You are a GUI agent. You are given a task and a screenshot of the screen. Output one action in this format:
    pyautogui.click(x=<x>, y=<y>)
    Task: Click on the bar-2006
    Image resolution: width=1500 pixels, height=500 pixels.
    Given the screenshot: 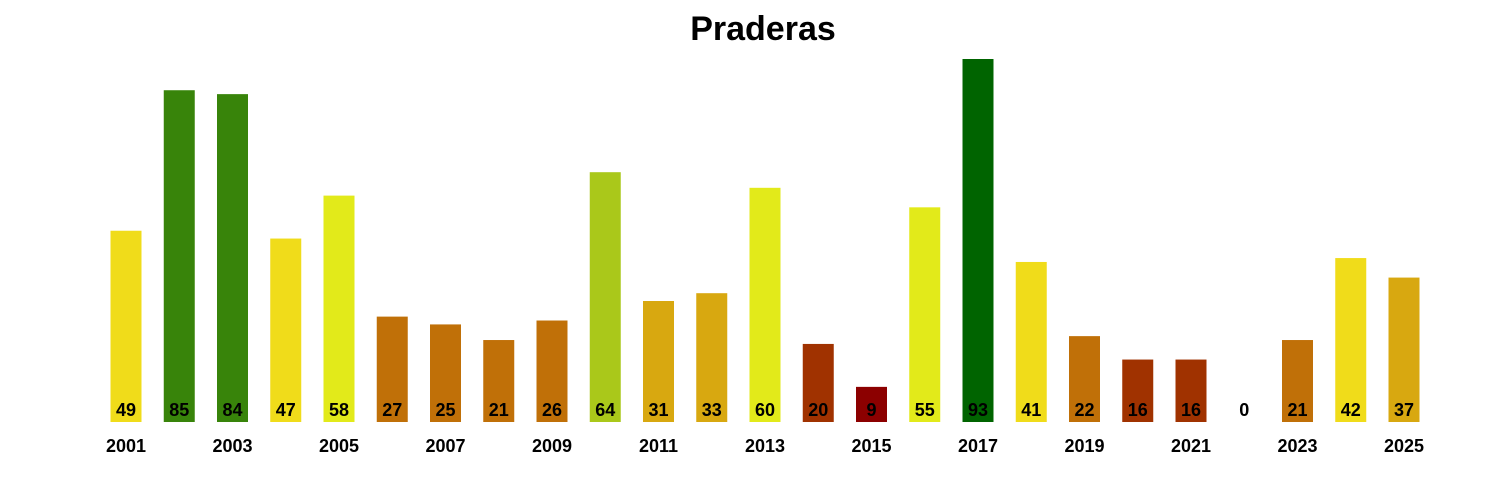 What is the action you would take?
    pyautogui.click(x=392, y=369)
    